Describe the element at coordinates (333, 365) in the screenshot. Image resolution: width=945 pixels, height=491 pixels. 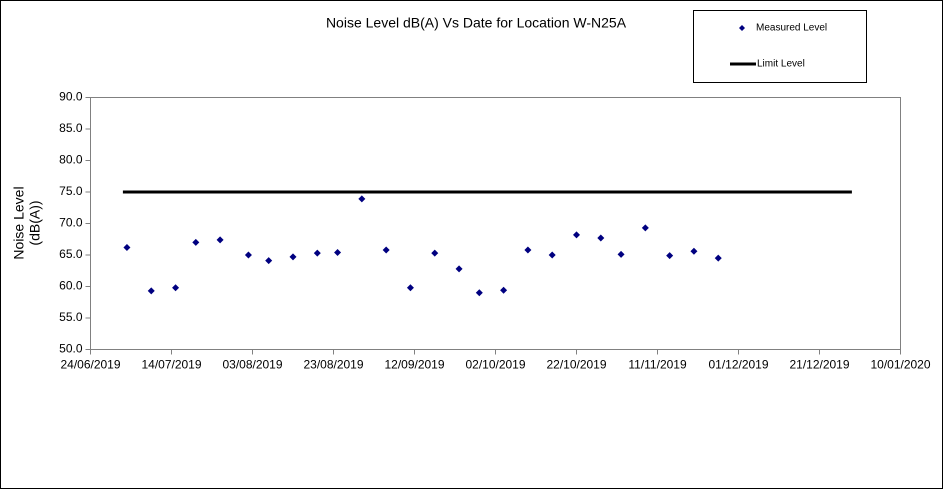
I see `x-tick-label: 23/08/2019` at that location.